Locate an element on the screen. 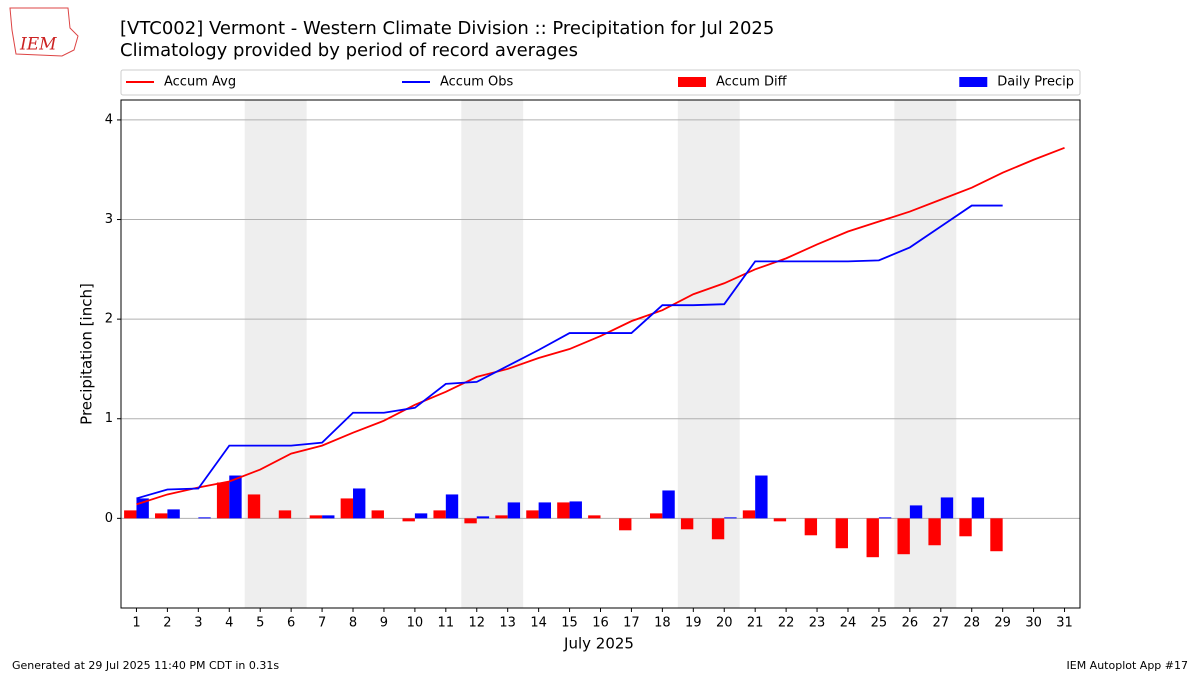 The image size is (1200, 675). x-tick-label: 10 is located at coordinates (415, 623).